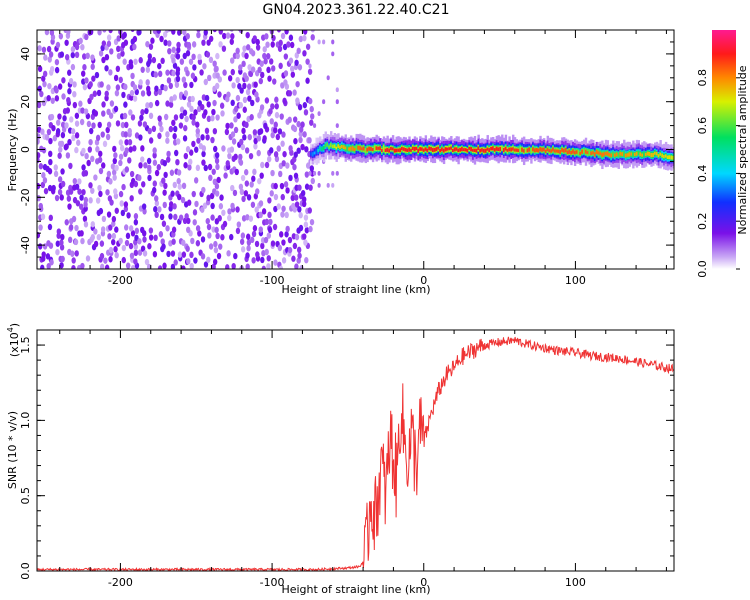  What do you see at coordinates (12, 450) in the screenshot?
I see `snr-ylabel: SNR (10 * v/v)` at bounding box center [12, 450].